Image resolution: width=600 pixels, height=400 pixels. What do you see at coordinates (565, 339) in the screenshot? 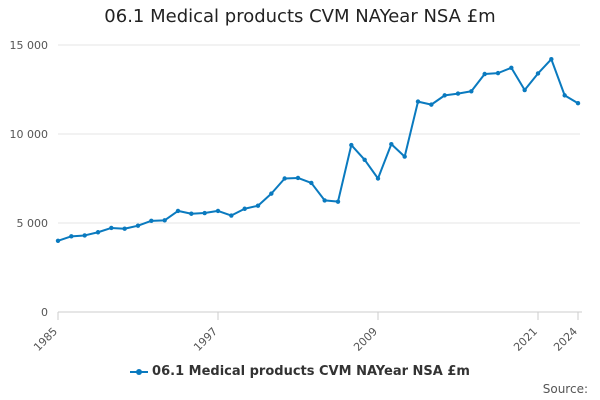
I see `x-tick-label: 2024` at bounding box center [565, 339].